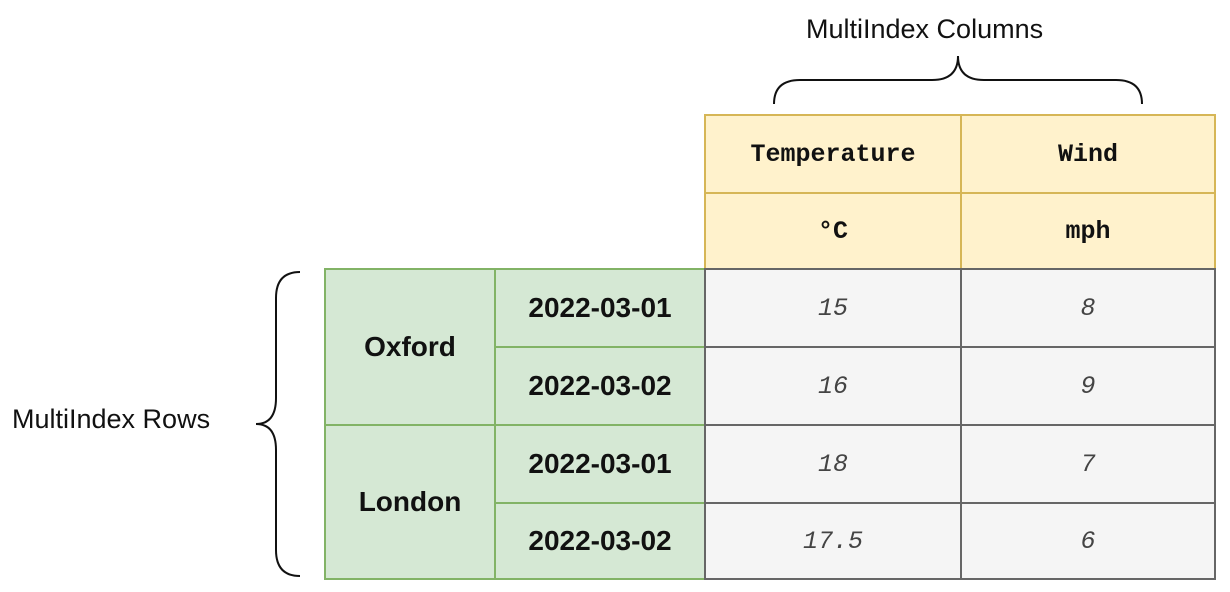 Image resolution: width=1230 pixels, height=592 pixels. I want to click on value-temperature: 18, so click(833, 464).